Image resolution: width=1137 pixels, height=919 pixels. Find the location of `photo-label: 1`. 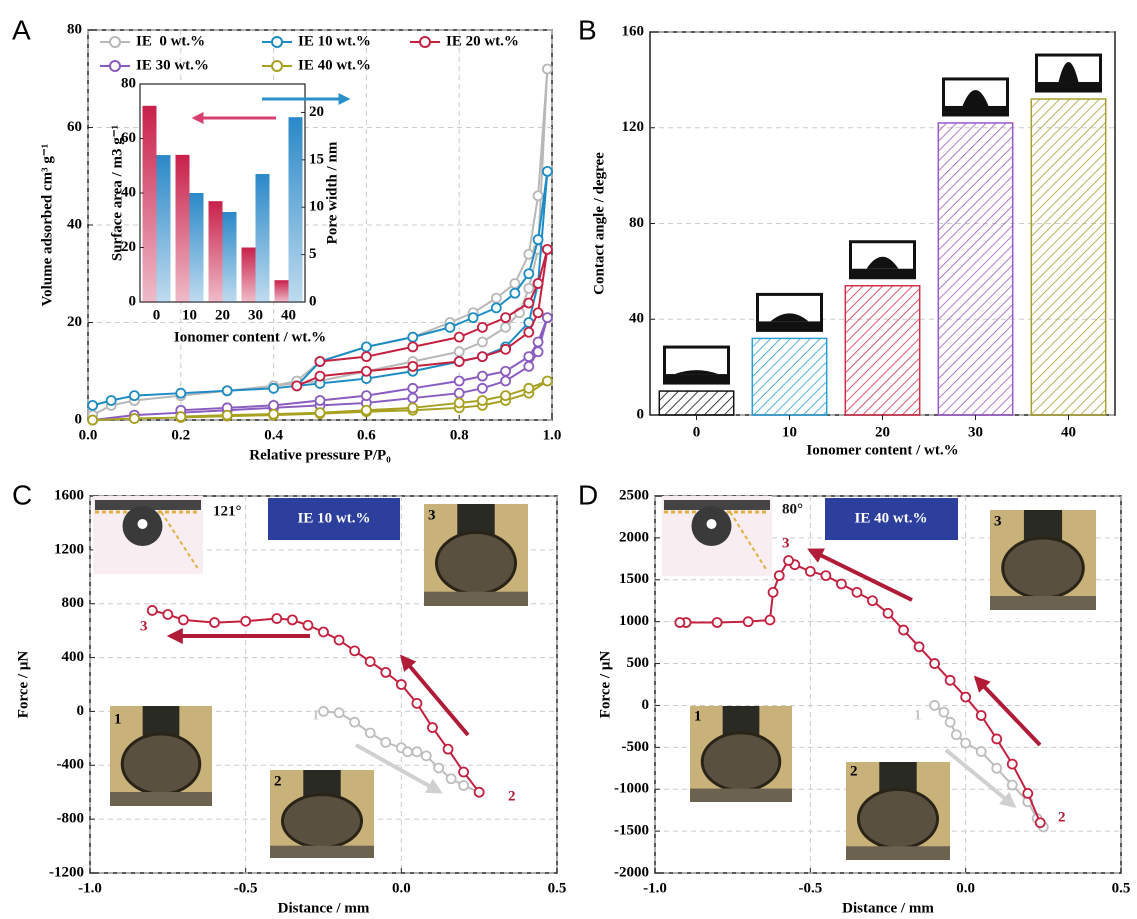

photo-label: 1 is located at coordinates (698, 716).